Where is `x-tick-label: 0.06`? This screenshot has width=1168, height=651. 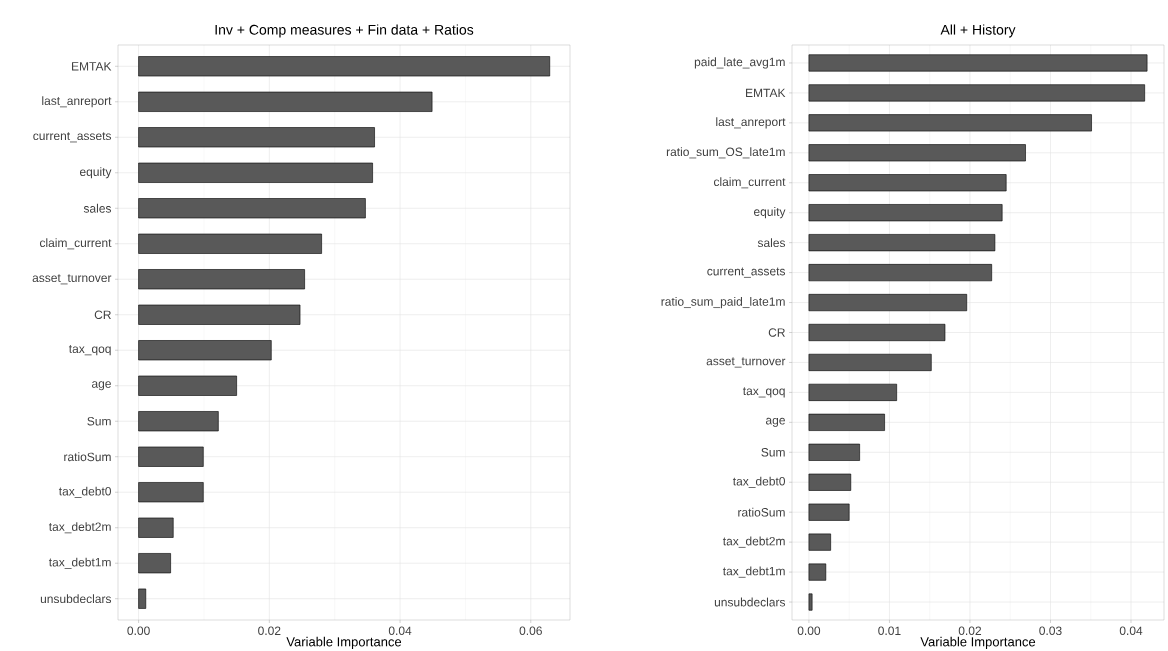 x-tick-label: 0.06 is located at coordinates (530, 631).